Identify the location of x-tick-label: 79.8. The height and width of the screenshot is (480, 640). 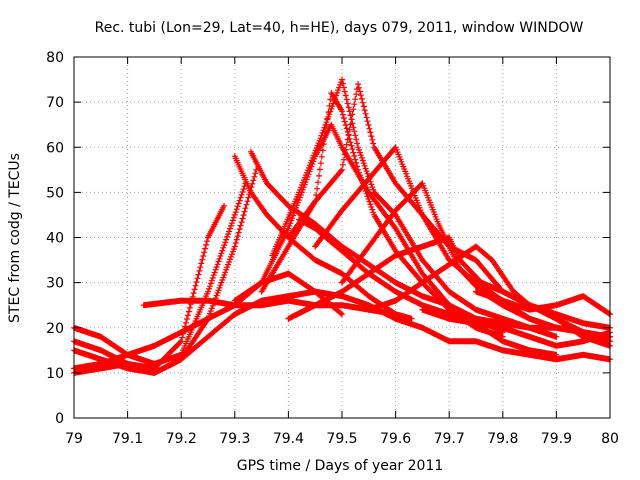
(502, 439).